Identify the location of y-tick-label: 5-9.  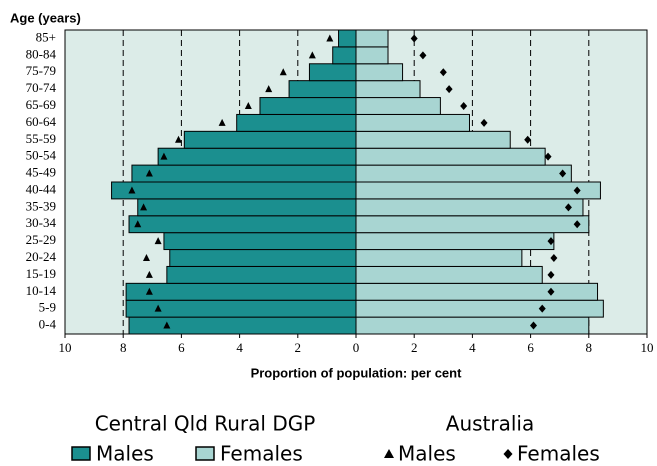
(47, 307).